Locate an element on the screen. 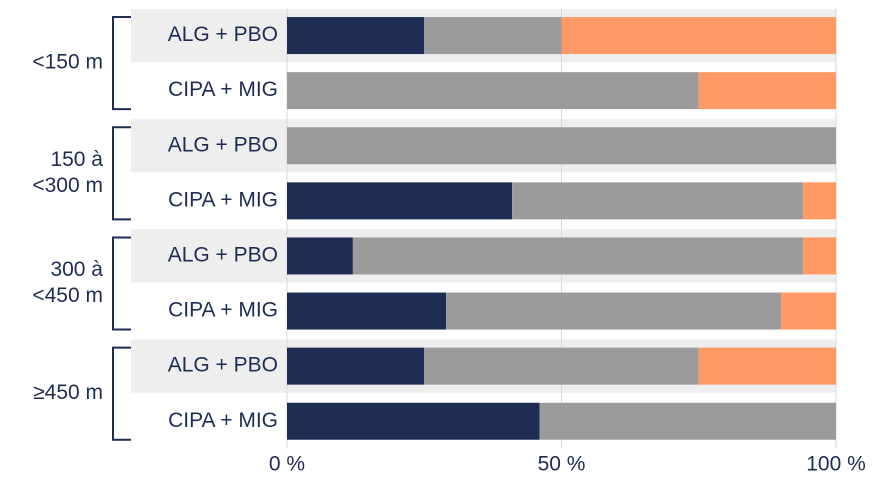 The height and width of the screenshot is (479, 875). x-tick-label: 0 % is located at coordinates (287, 464).